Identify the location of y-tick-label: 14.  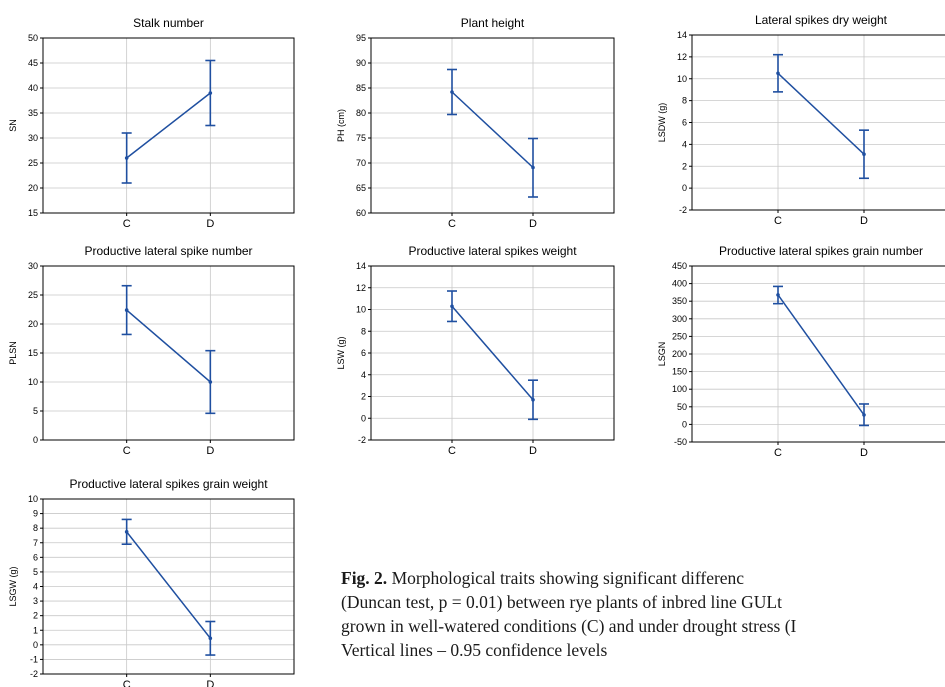
(682, 35).